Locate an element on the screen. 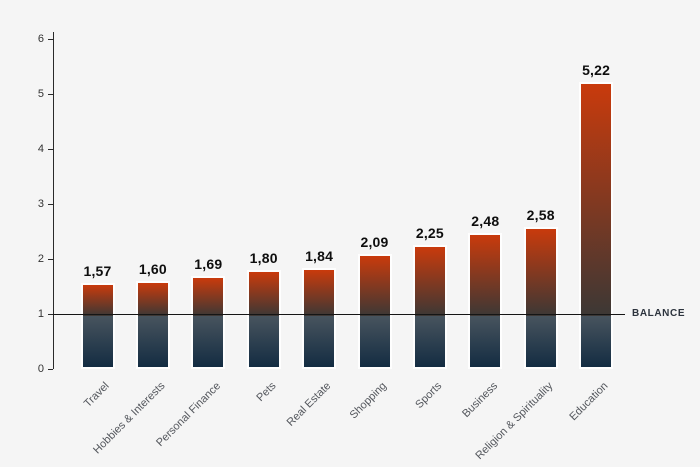 The image size is (700, 467). bar-value-label: 1,84 is located at coordinates (319, 255).